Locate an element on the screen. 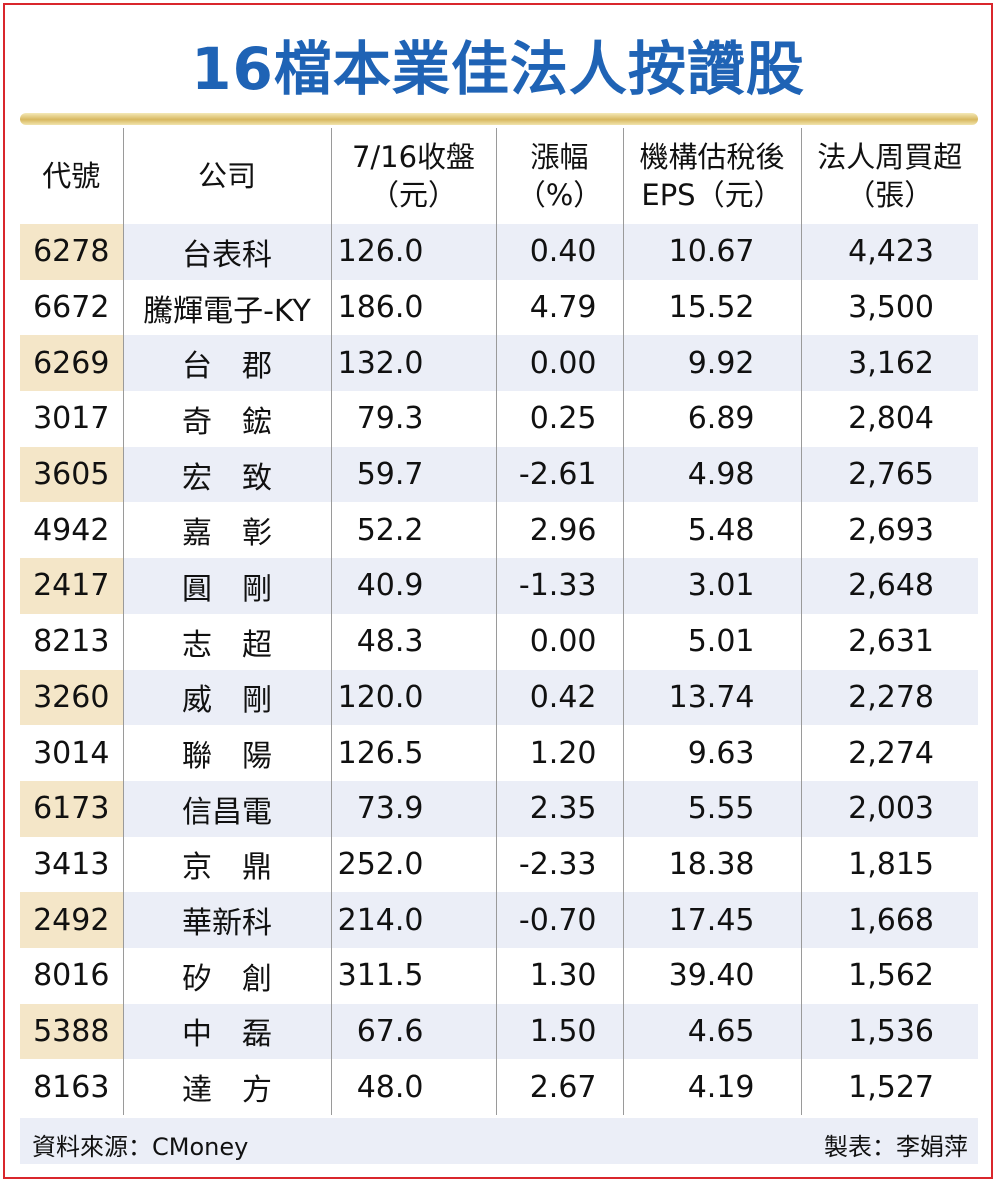 The height and width of the screenshot is (1186, 1000). table-row: 5388 中 磊 67.6 1.50 4.65 1,536 is located at coordinates (499, 1031).